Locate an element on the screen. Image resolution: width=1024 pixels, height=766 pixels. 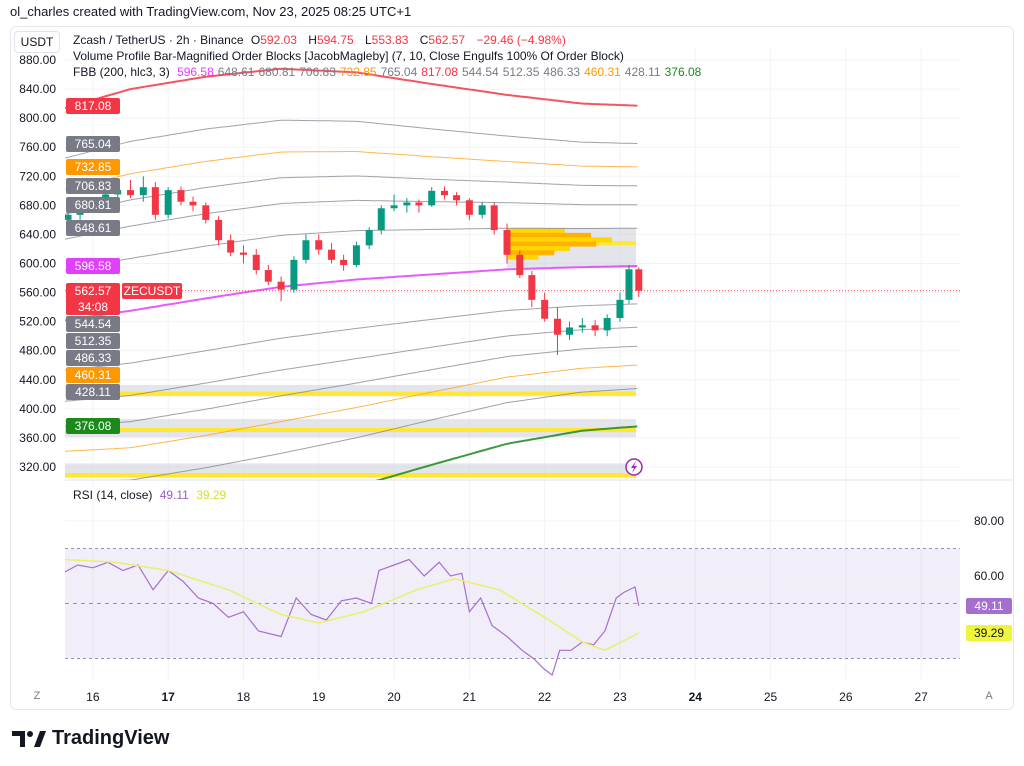
currency-button: USDT is located at coordinates (37, 42).